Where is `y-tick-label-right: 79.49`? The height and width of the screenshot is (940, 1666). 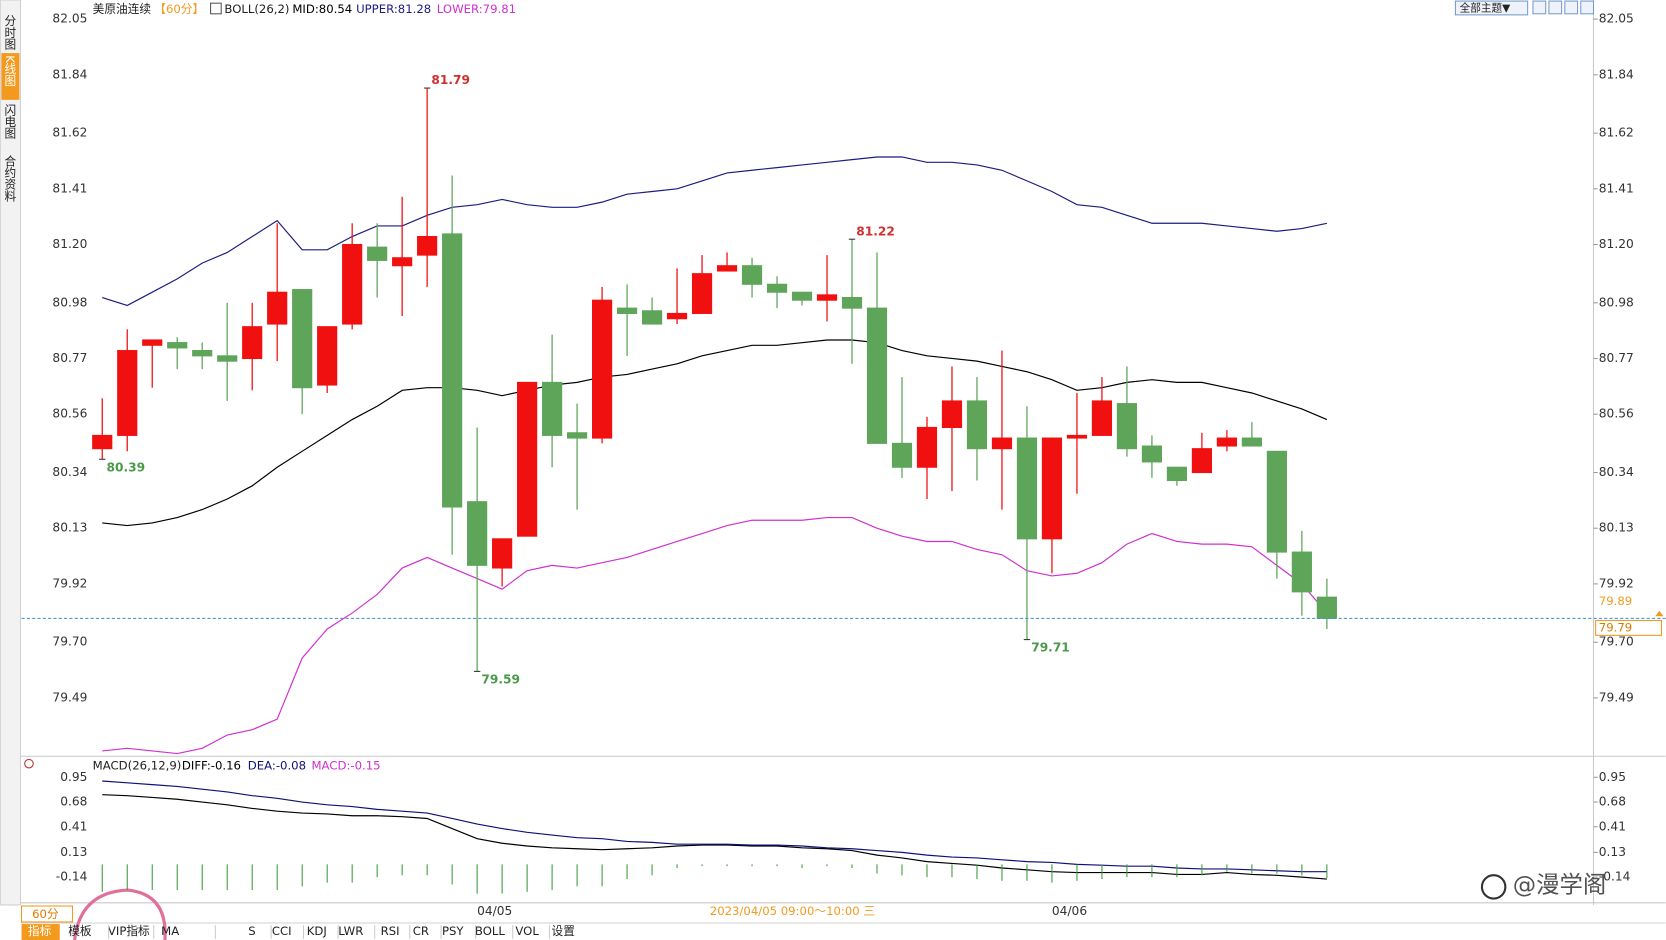
y-tick-label-right: 79.49 is located at coordinates (1616, 697).